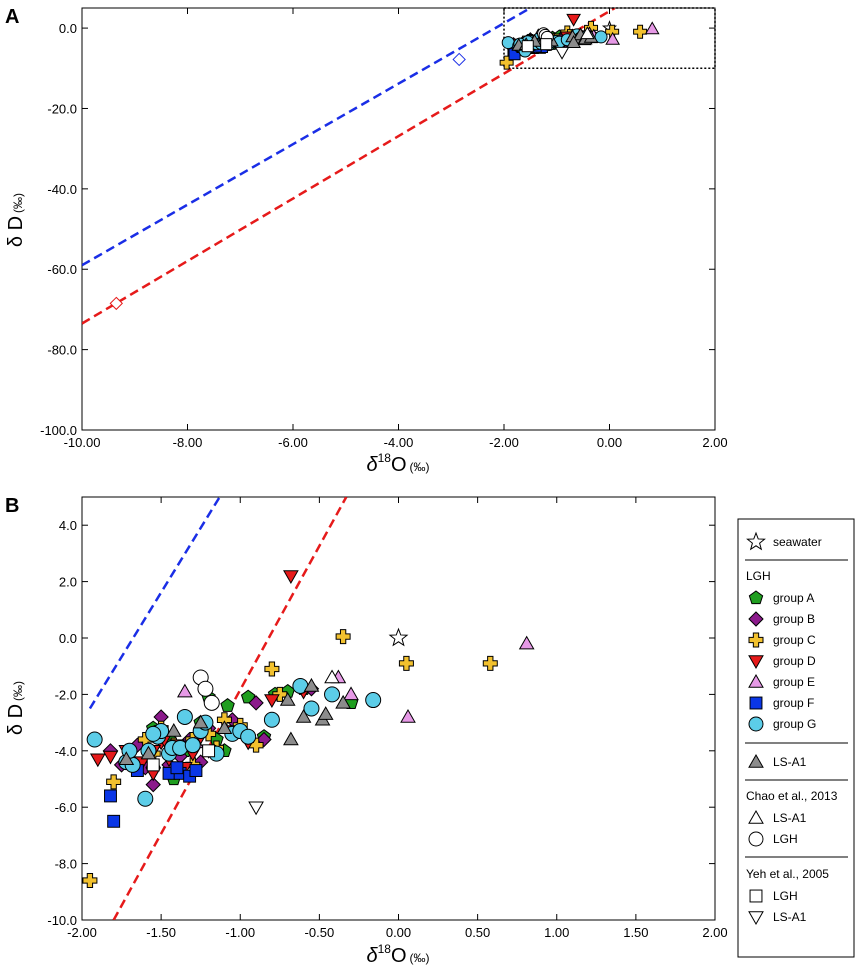 This screenshot has height=969, width=858. I want to click on legend-yeh-lgh-label: LGH, so click(785, 896).